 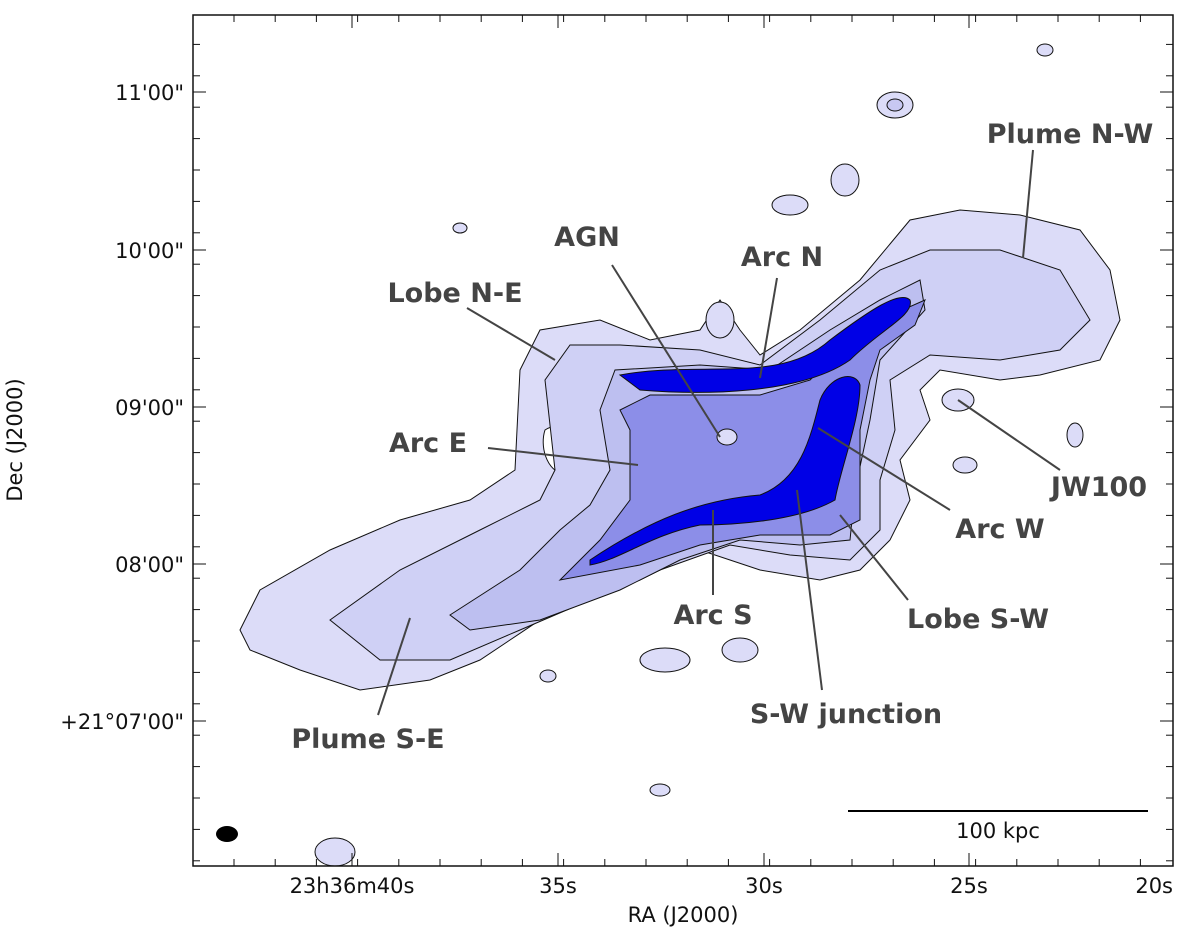 I want to click on annotation-label: Plume S-E, so click(x=367, y=739).